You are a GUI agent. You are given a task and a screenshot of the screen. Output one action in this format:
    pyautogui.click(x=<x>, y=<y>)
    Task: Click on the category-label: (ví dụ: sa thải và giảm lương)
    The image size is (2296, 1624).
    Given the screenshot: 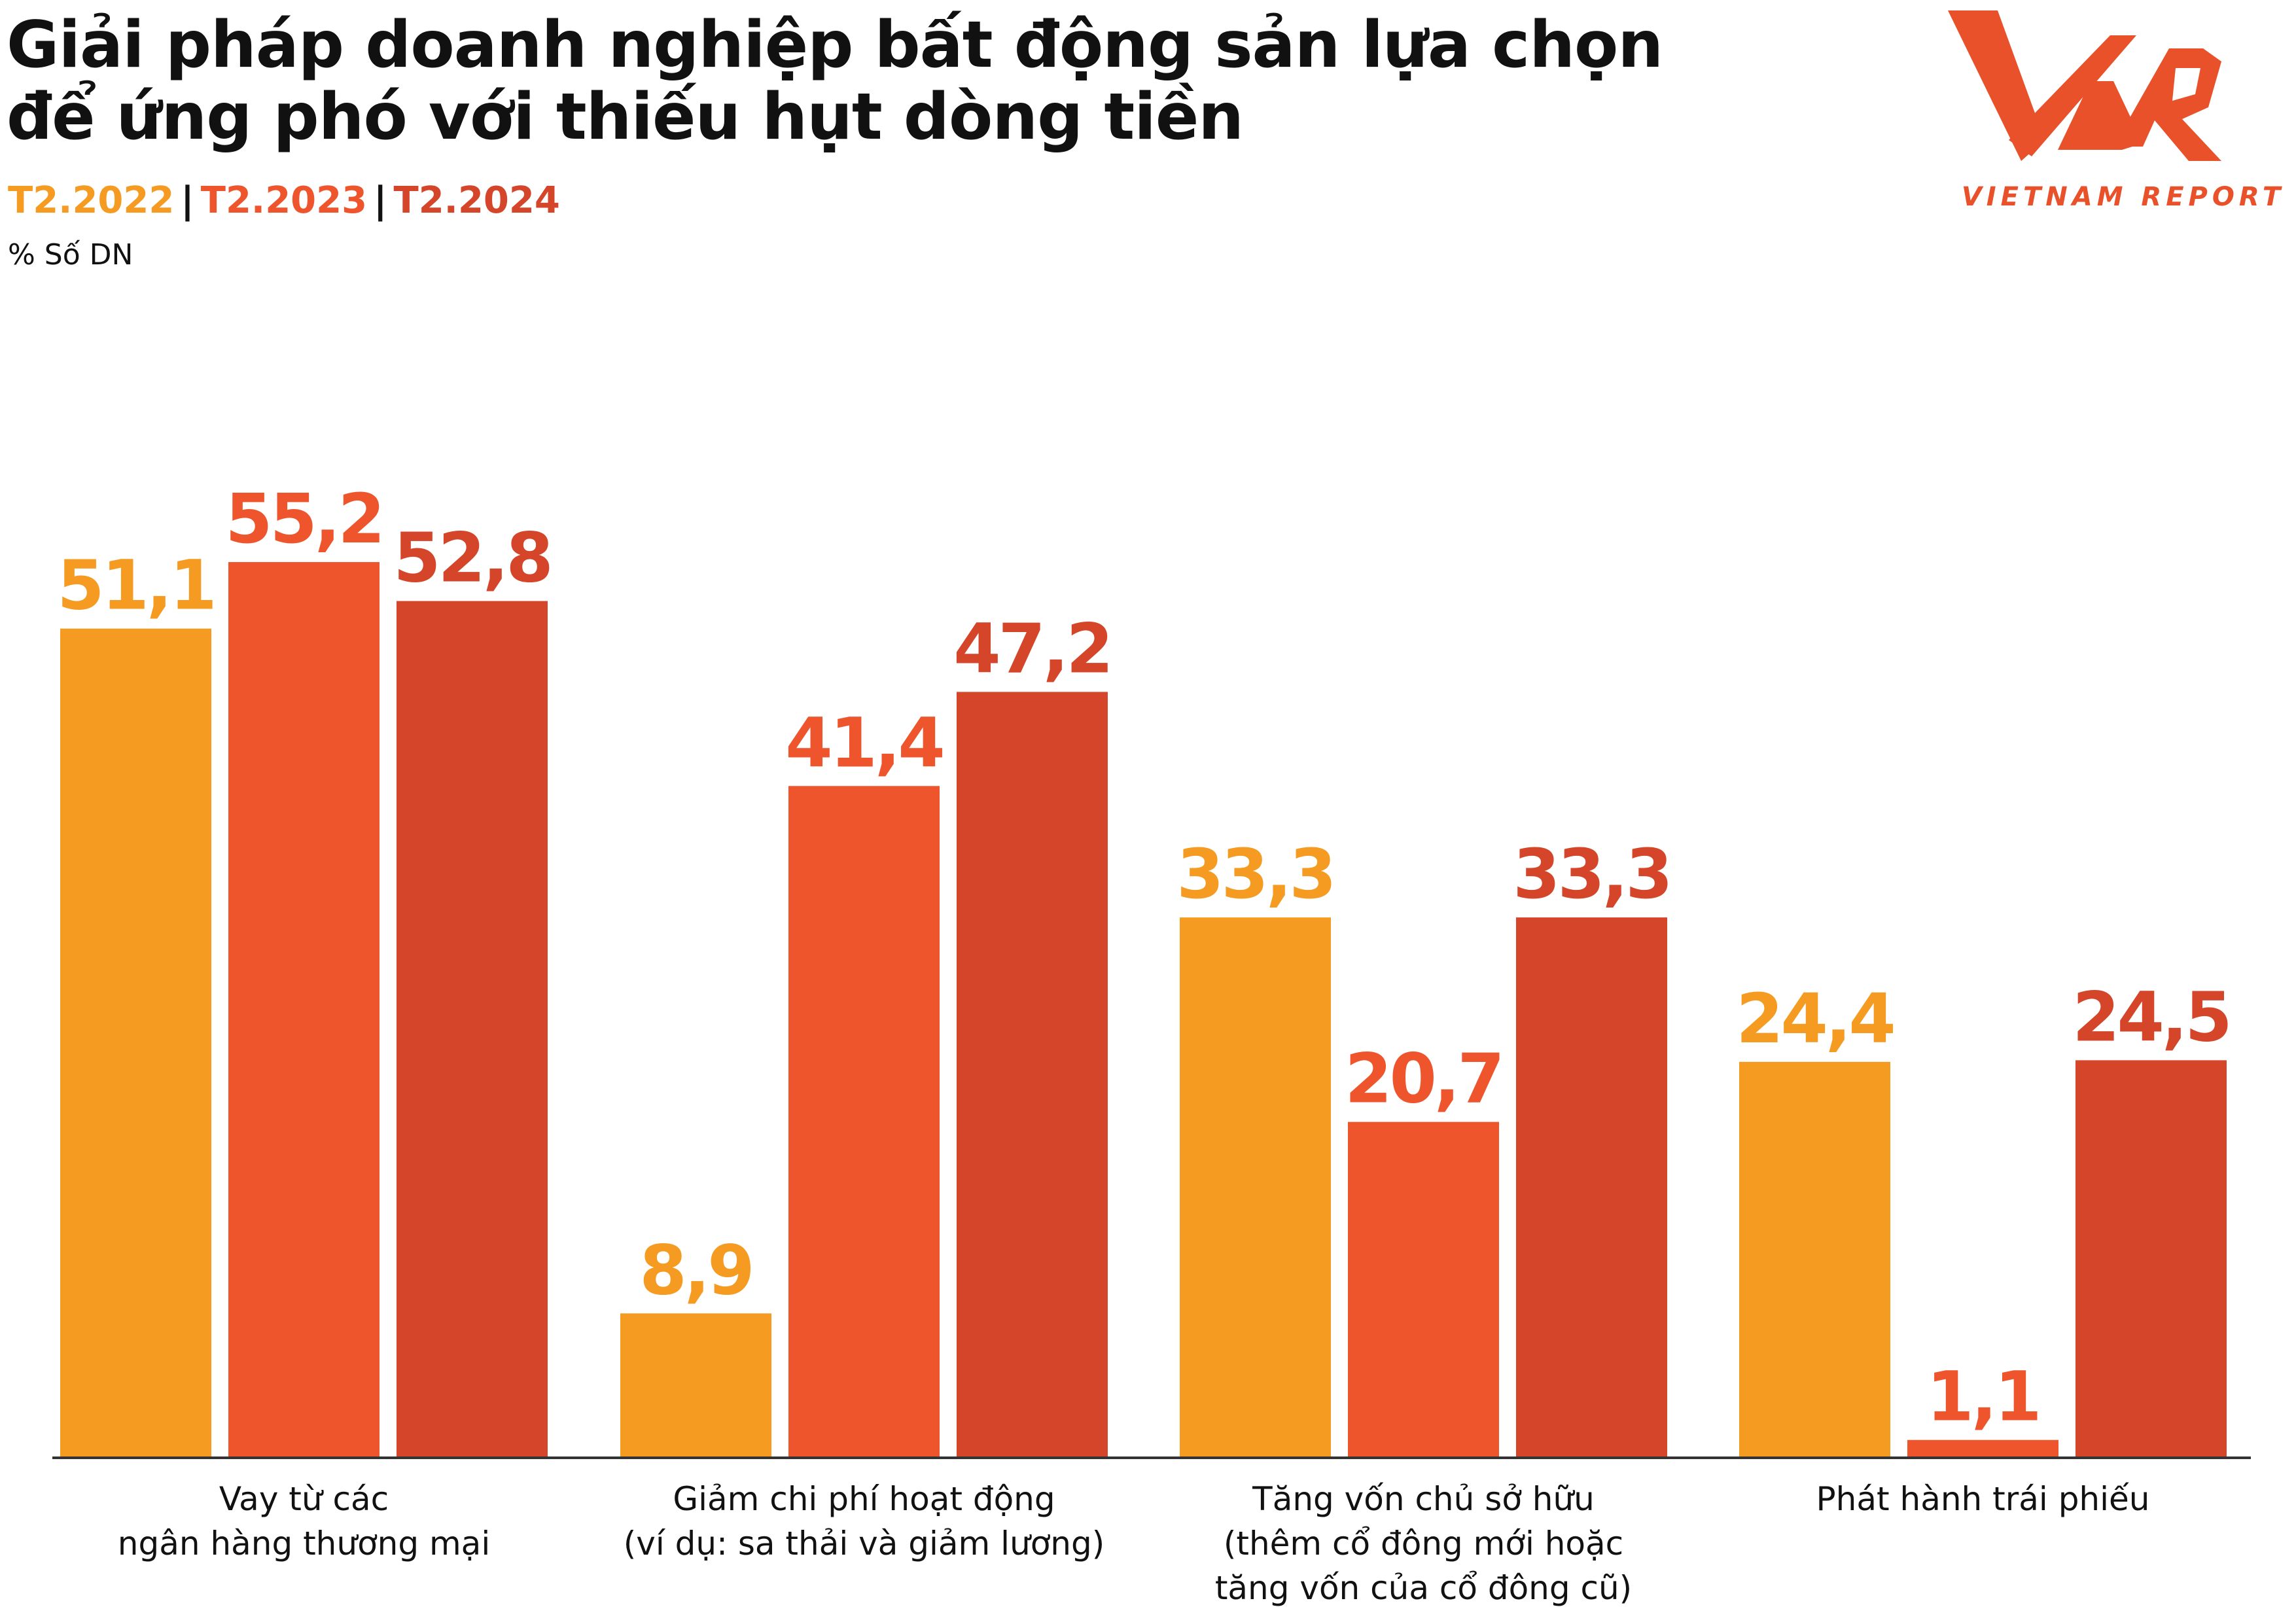 What is the action you would take?
    pyautogui.click(x=864, y=1543)
    